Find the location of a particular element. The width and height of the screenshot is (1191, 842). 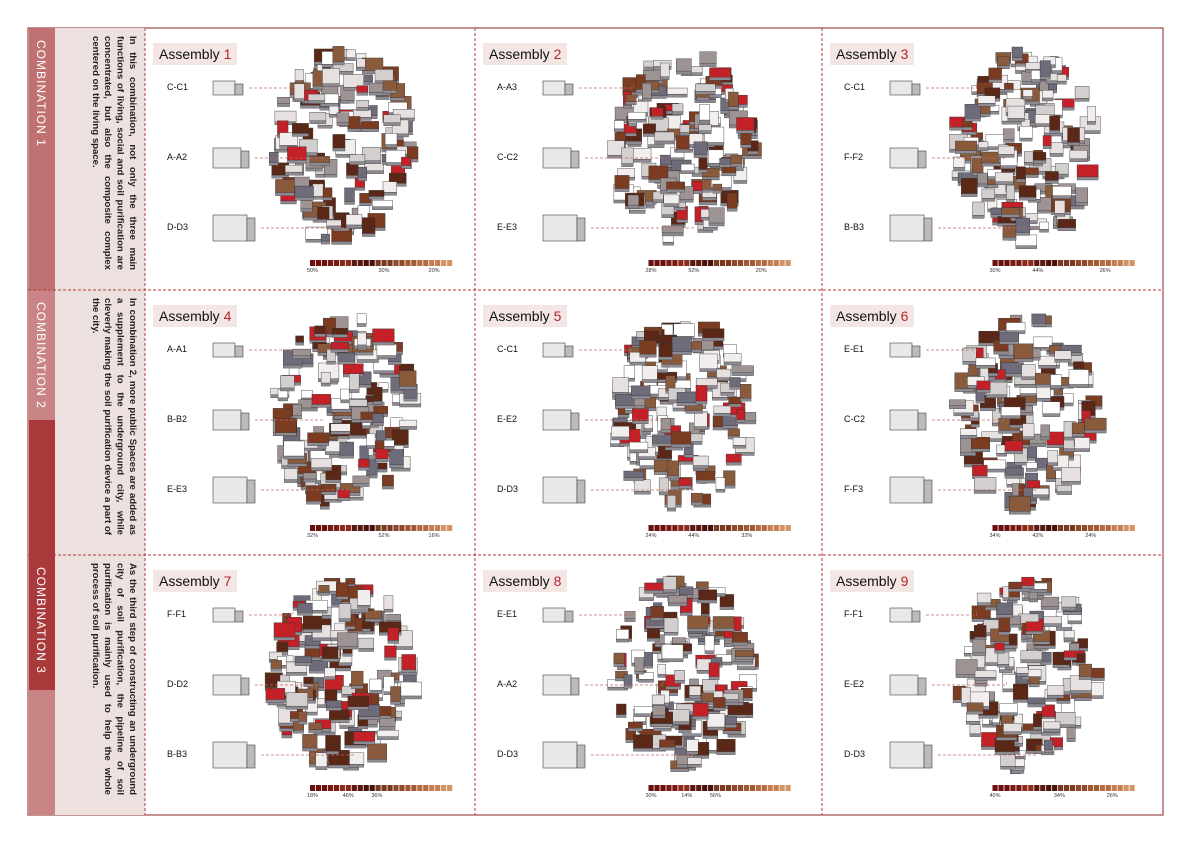

scale-label: 52% is located at coordinates (384, 536).